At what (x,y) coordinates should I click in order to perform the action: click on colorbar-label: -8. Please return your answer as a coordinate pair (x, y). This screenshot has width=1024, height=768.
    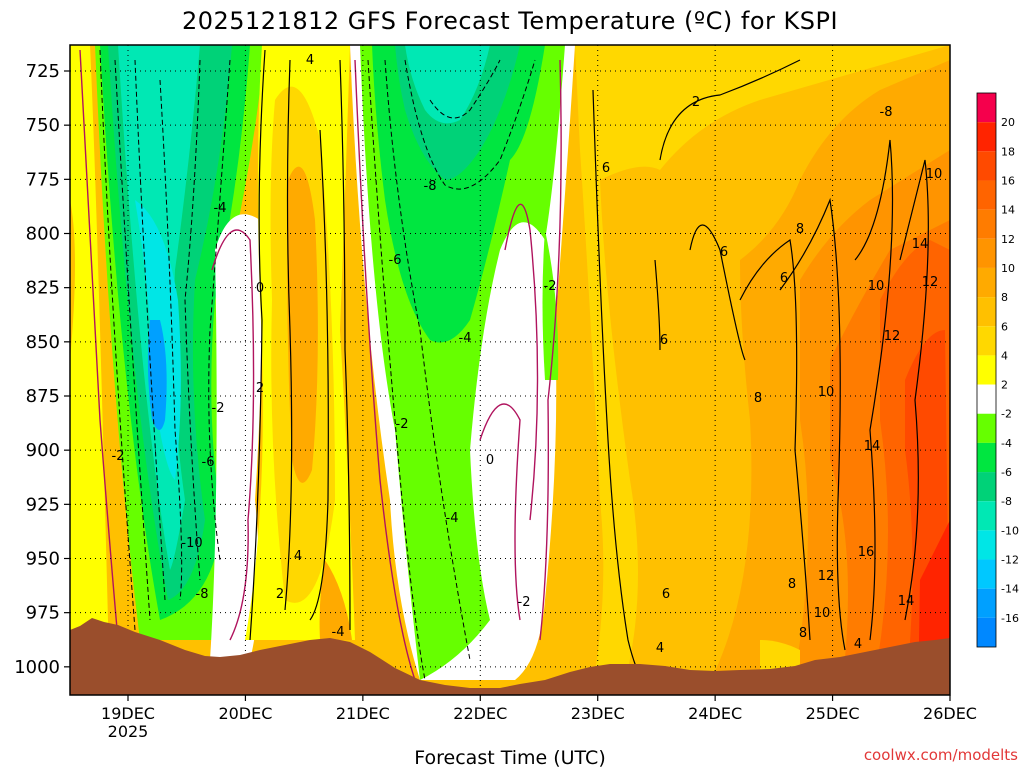
    Looking at the image, I should click on (1006, 501).